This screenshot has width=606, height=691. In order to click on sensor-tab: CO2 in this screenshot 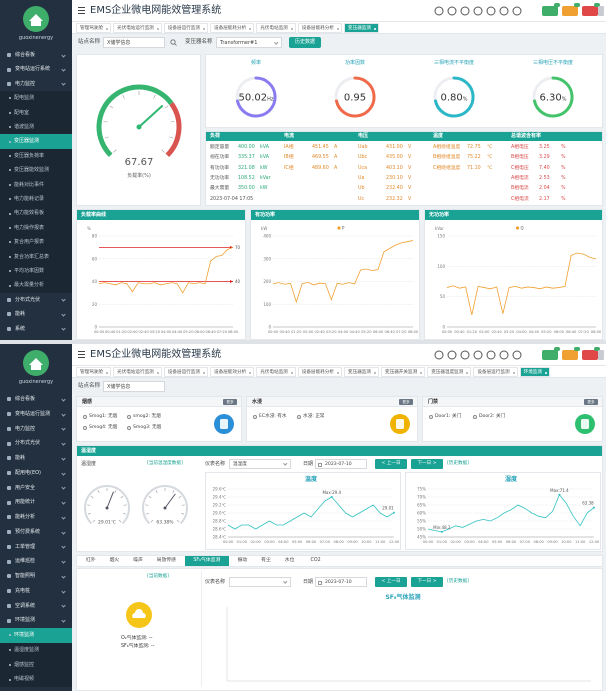, I will do `click(315, 560)`.